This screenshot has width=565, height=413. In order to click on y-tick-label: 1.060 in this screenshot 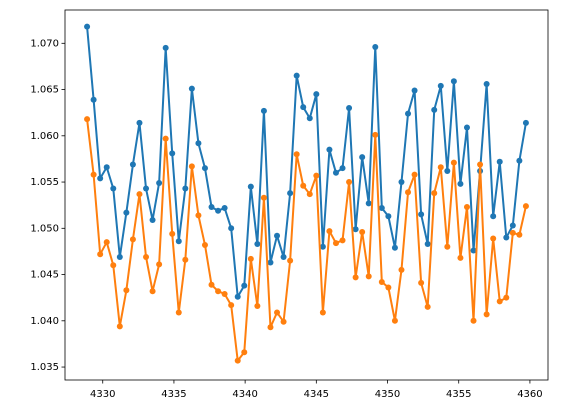, I will do `click(44, 136)`.